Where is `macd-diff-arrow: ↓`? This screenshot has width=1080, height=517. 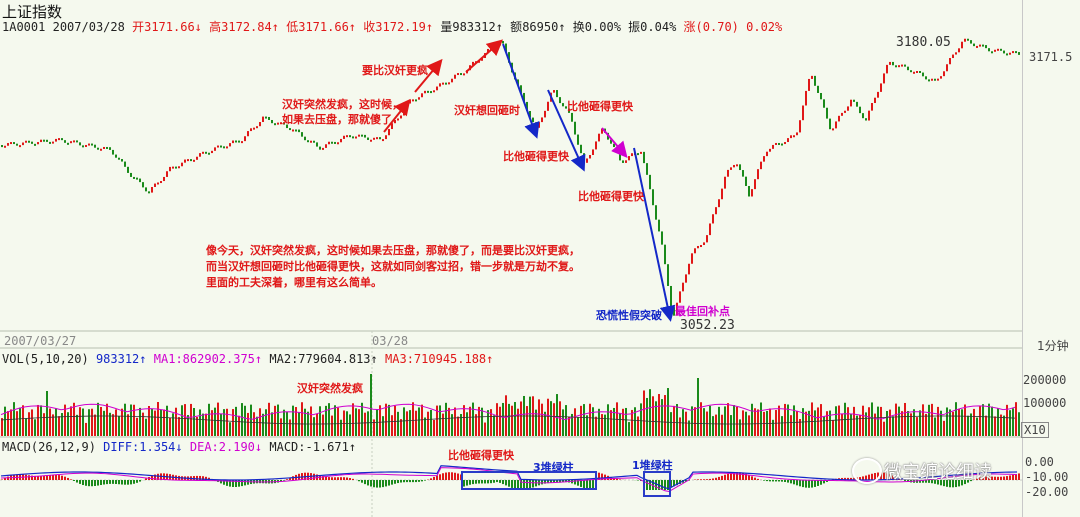
macd-diff-arrow: ↓ is located at coordinates (179, 447).